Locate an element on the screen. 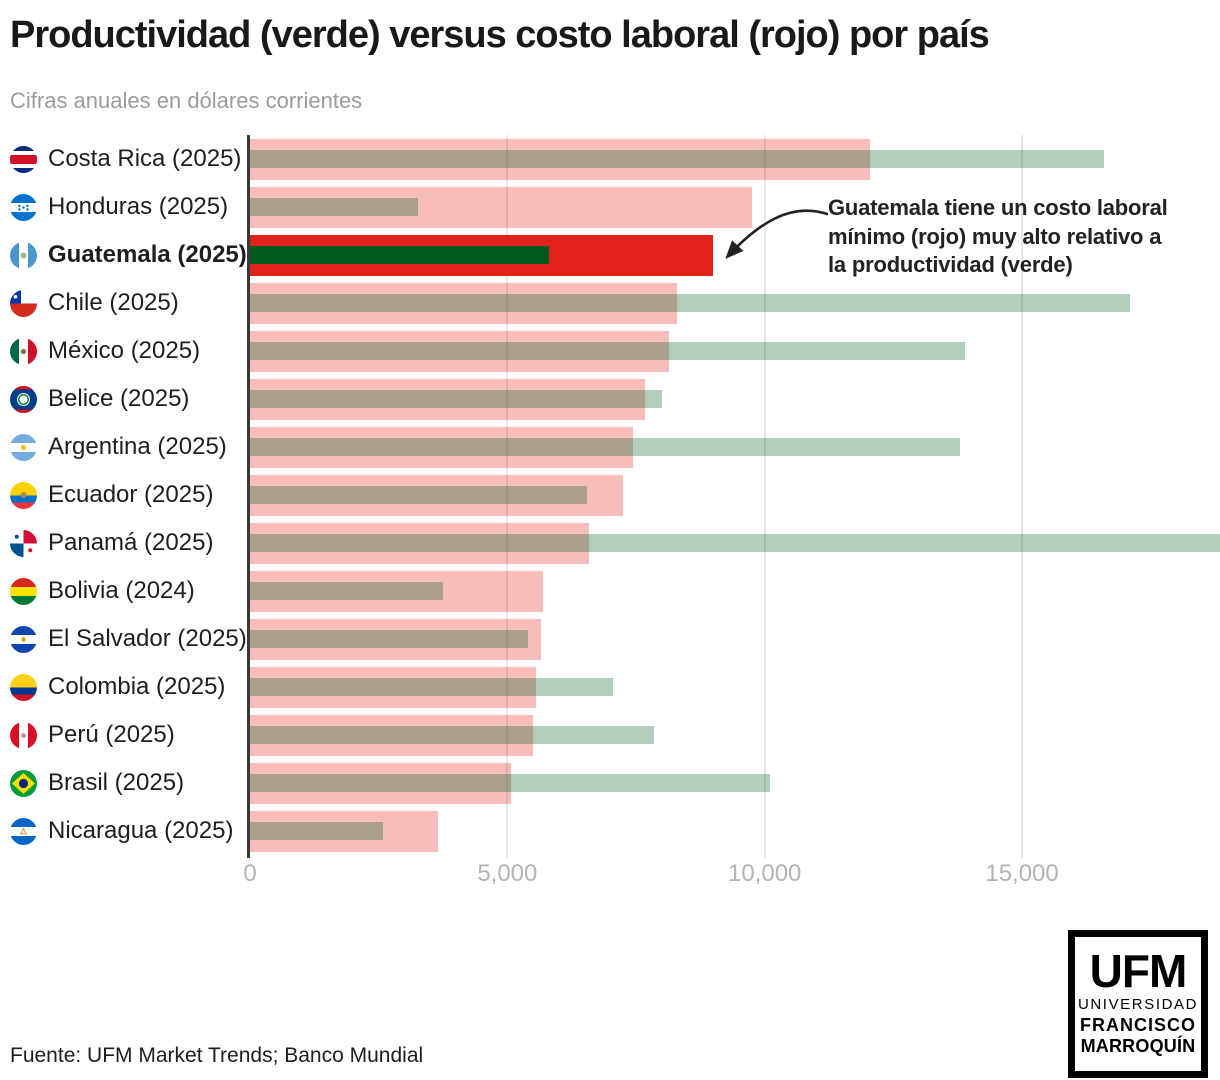  page-subtitle: Cifras anuales en dólares corrientes is located at coordinates (186, 100).